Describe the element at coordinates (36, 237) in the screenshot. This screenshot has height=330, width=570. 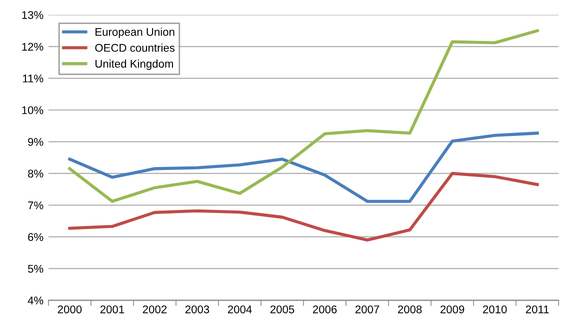
I see `y-tick-label: 6%` at that location.